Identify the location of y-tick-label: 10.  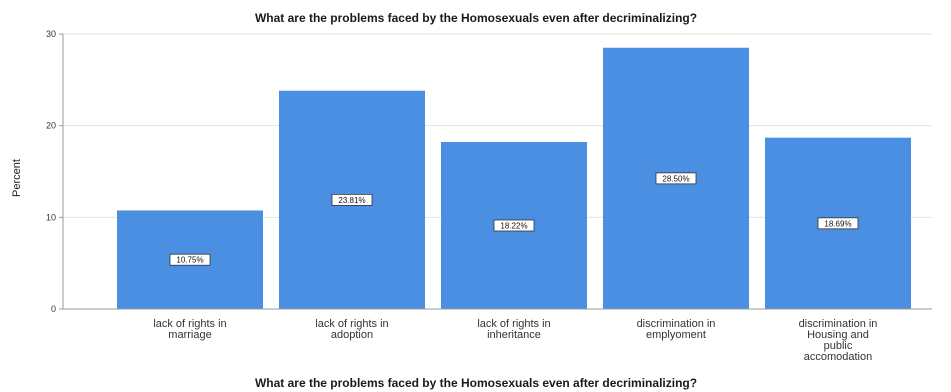
(51, 217).